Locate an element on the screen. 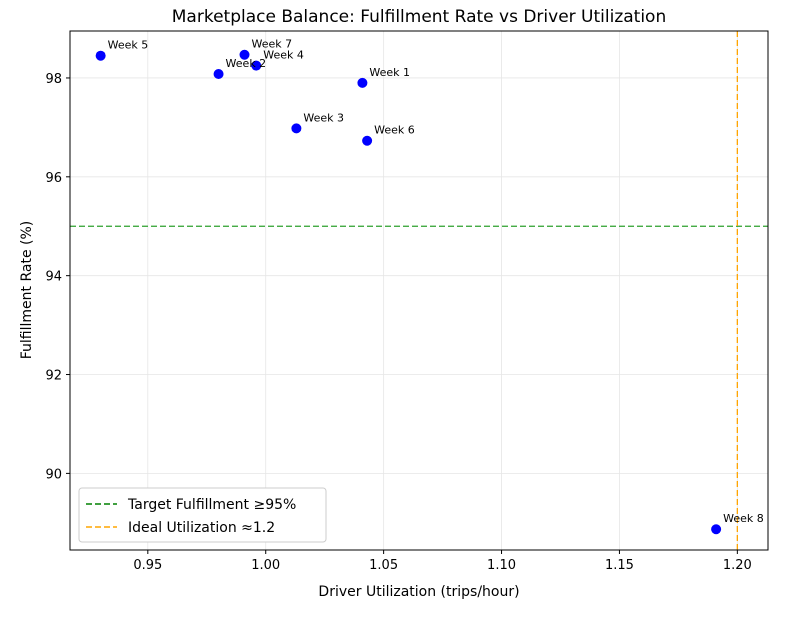 This screenshot has height=620, width=798. y-axis-label: Fulfillment Rate (%) is located at coordinates (27, 290).